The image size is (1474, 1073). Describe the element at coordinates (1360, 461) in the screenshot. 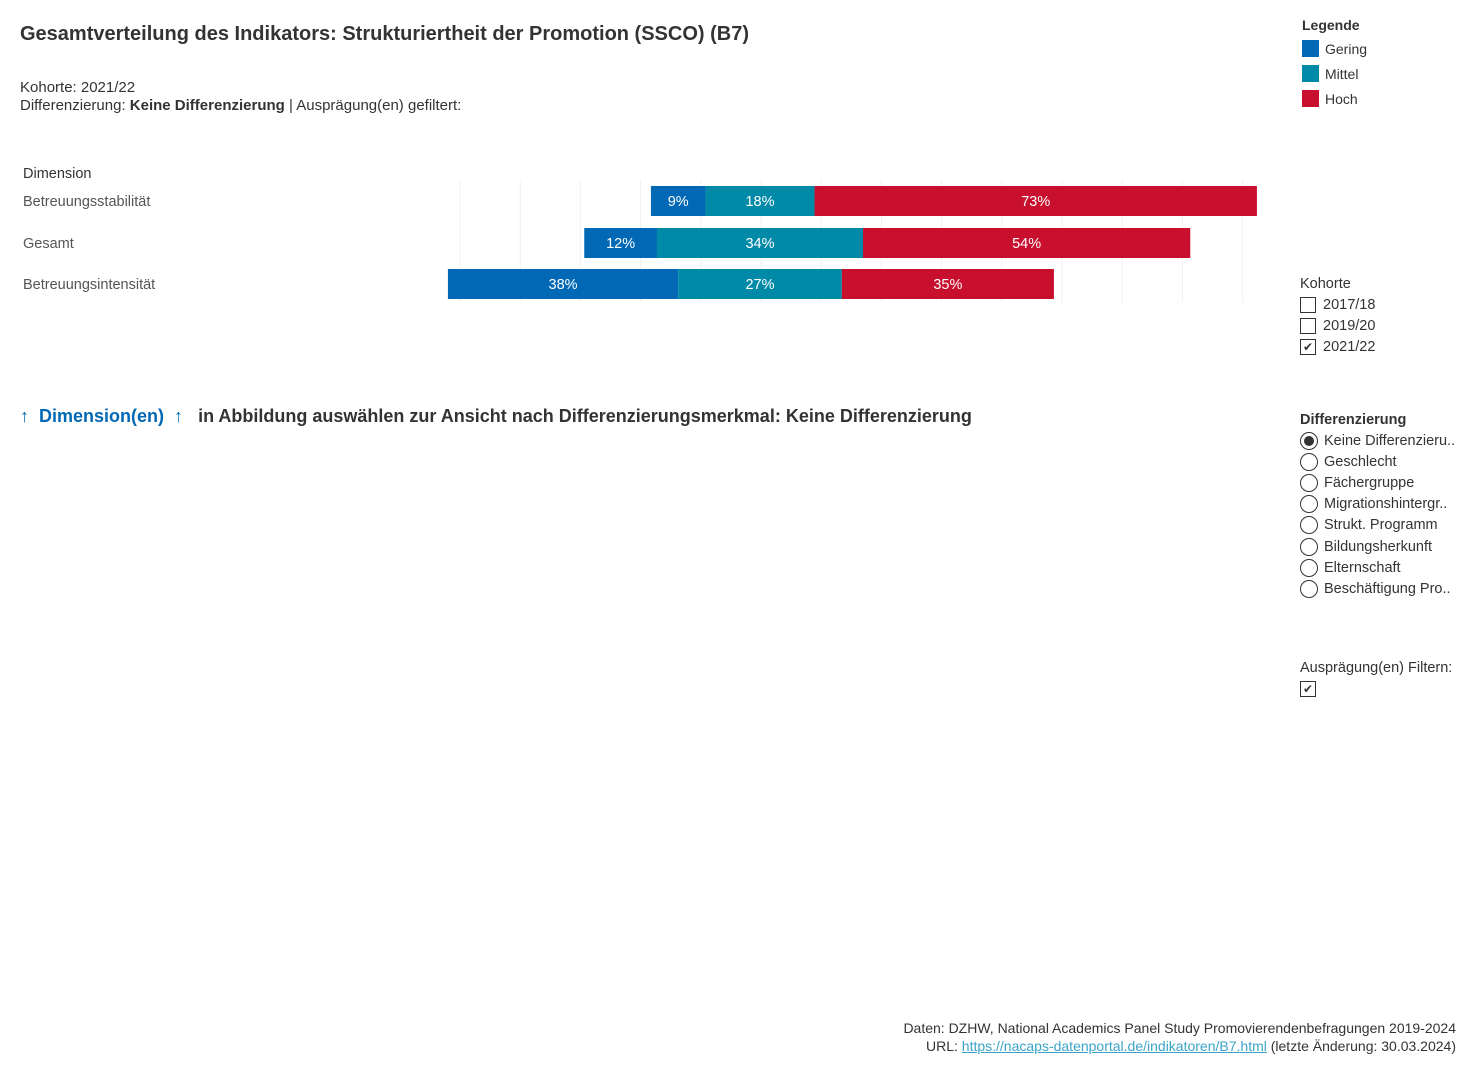

I see `diff-label: Geschlecht` at that location.